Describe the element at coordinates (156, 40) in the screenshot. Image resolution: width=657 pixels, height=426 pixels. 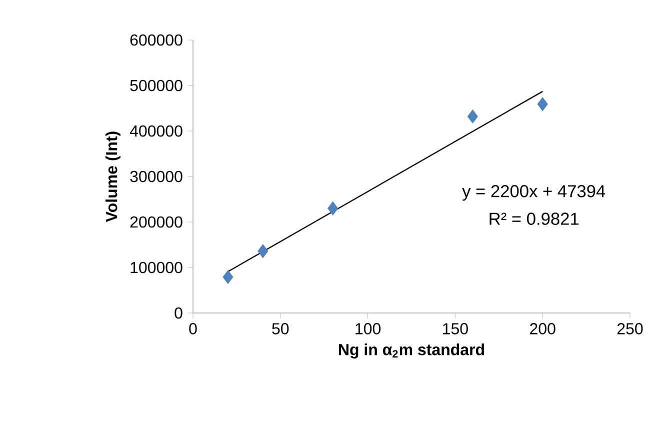
I see `y-tick-label: 600000` at that location.